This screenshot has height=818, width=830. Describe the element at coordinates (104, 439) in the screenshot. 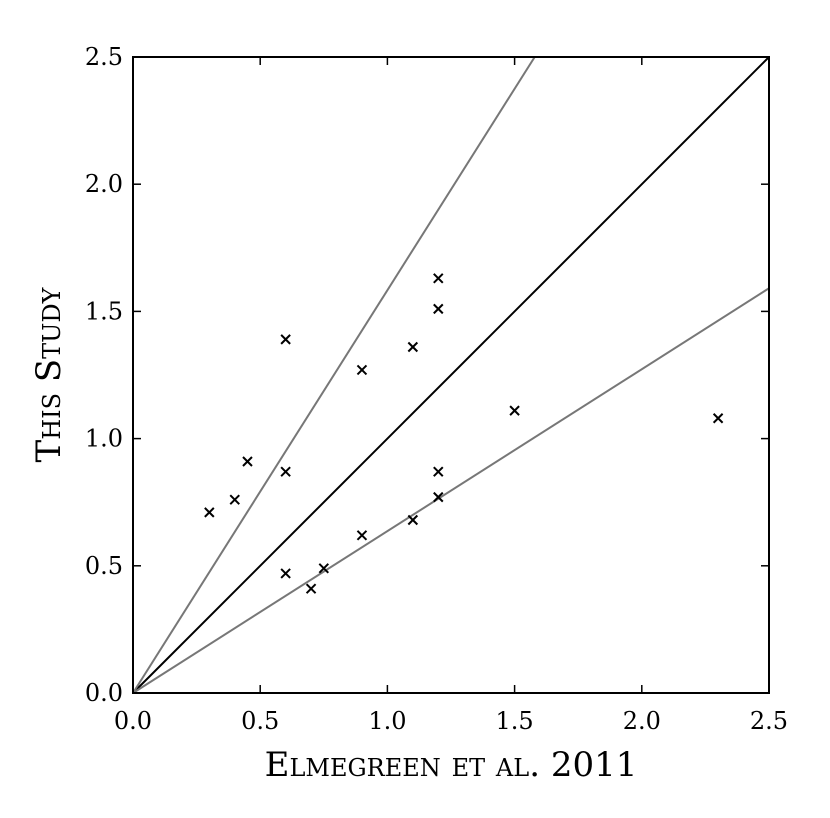

I see `y-tick-label: 1.0` at that location.